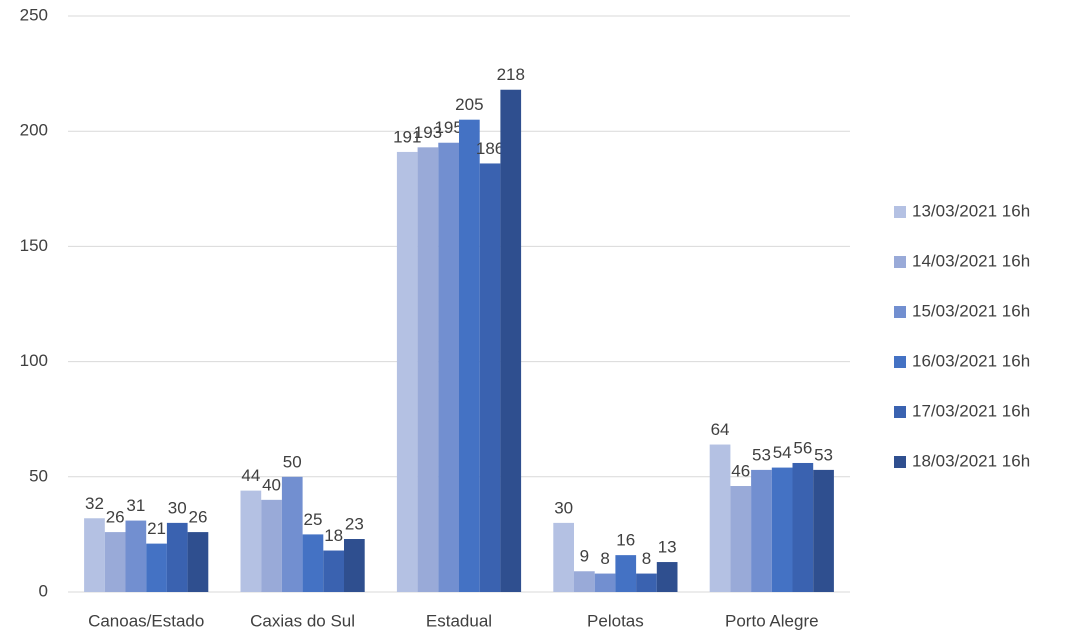 This screenshot has height=632, width=1075. Describe the element at coordinates (312, 519) in the screenshot. I see `data-label: 25` at that location.